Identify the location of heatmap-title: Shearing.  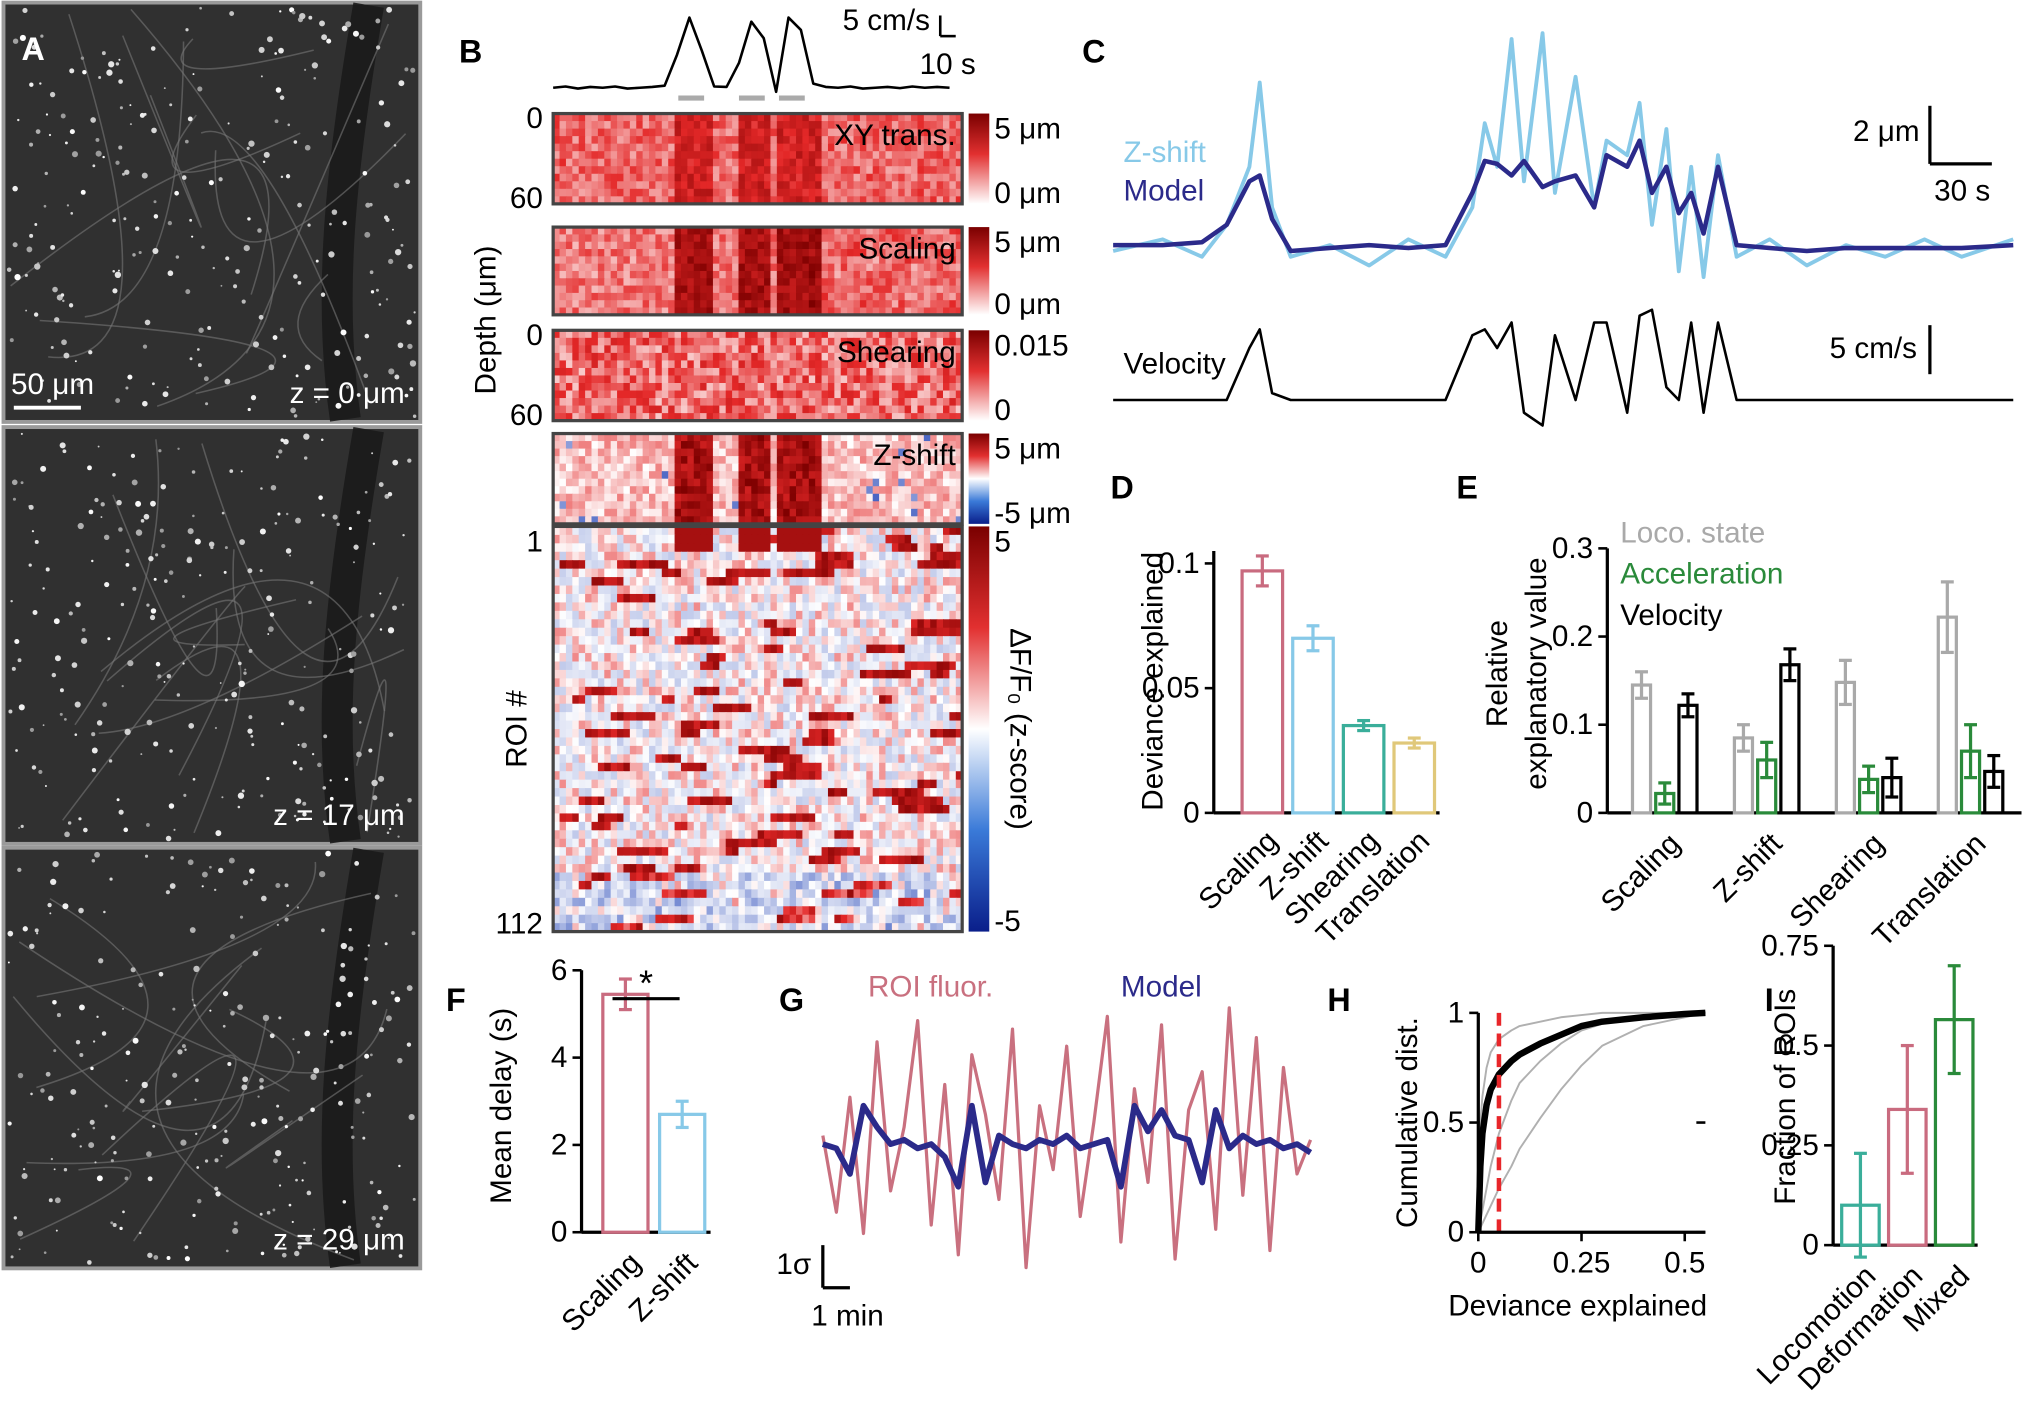
(896, 352).